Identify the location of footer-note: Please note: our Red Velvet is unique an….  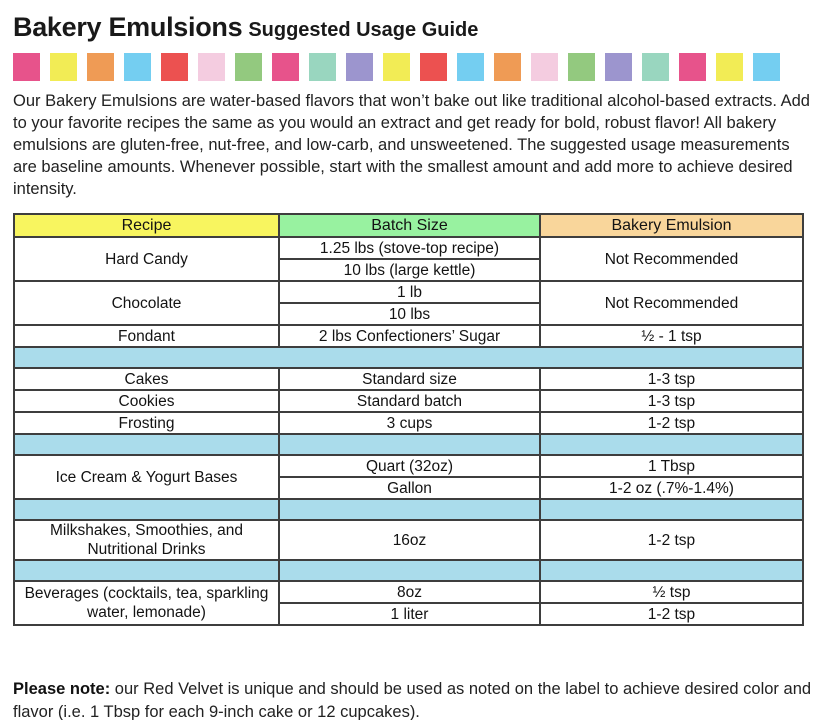
(416, 699).